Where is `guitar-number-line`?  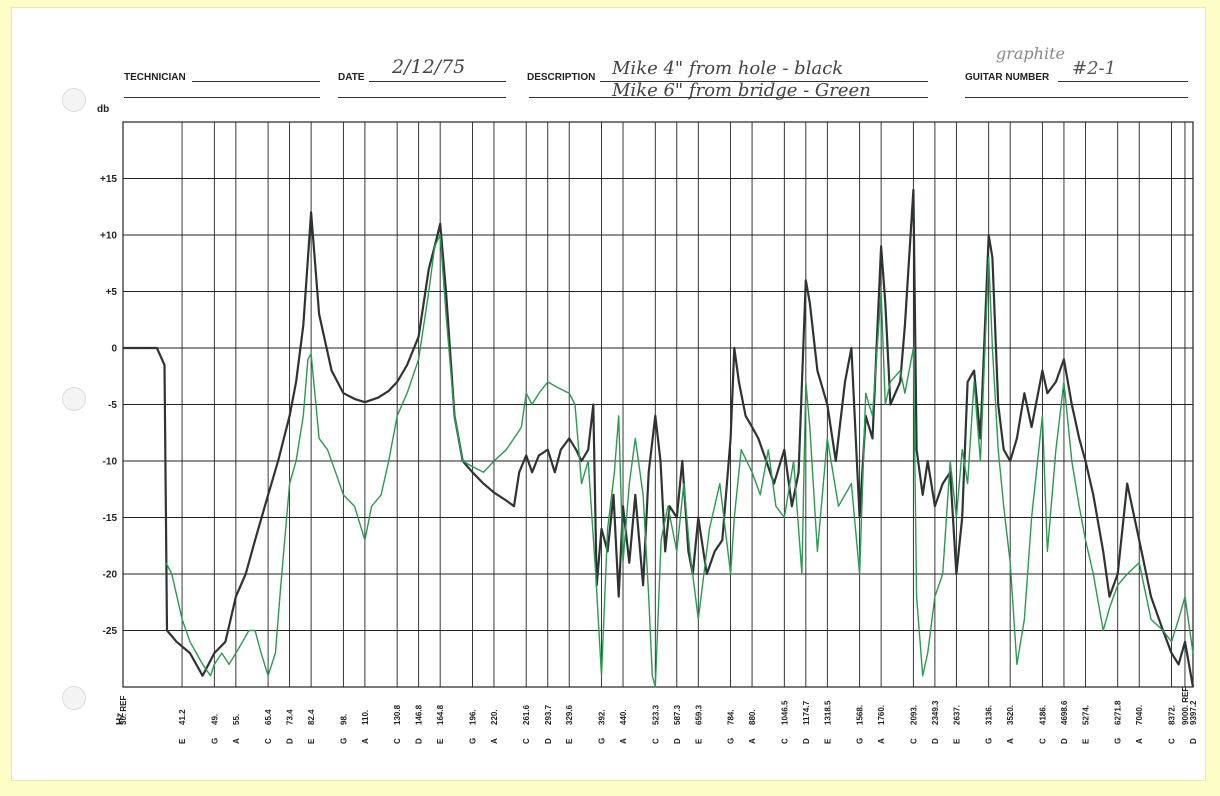 guitar-number-line is located at coordinates (1123, 81).